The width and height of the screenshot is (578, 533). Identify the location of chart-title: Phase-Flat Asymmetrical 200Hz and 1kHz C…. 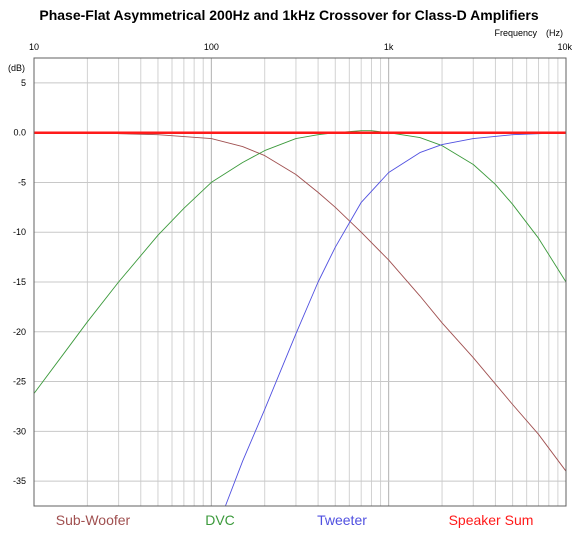
(288, 15).